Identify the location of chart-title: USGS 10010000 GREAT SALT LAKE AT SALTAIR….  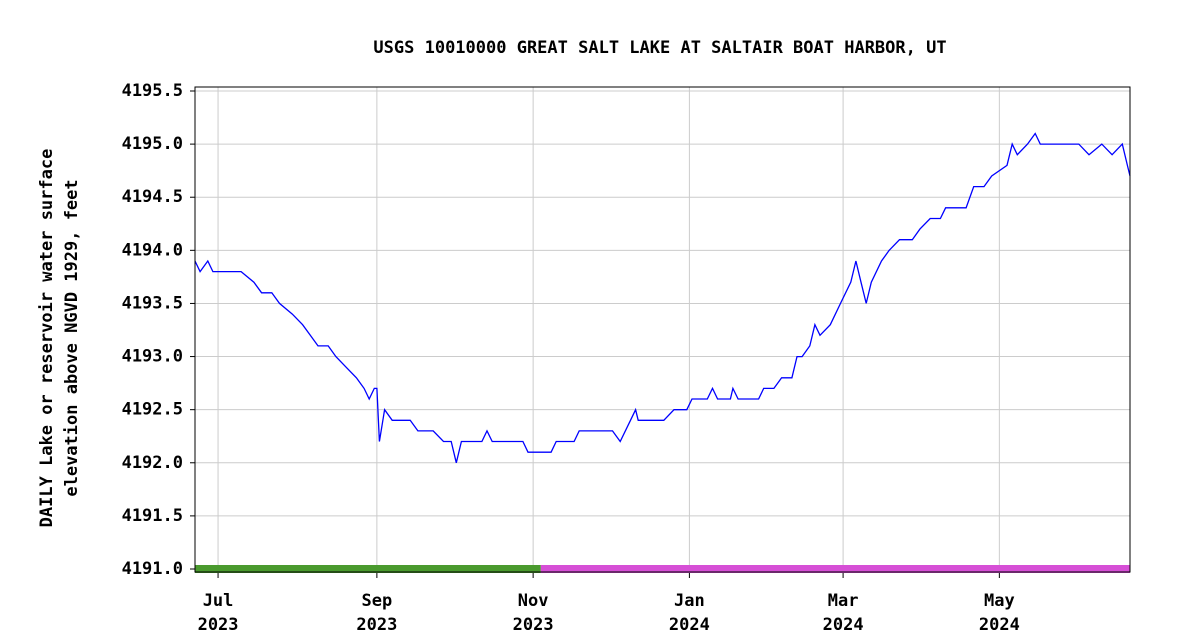
(659, 48).